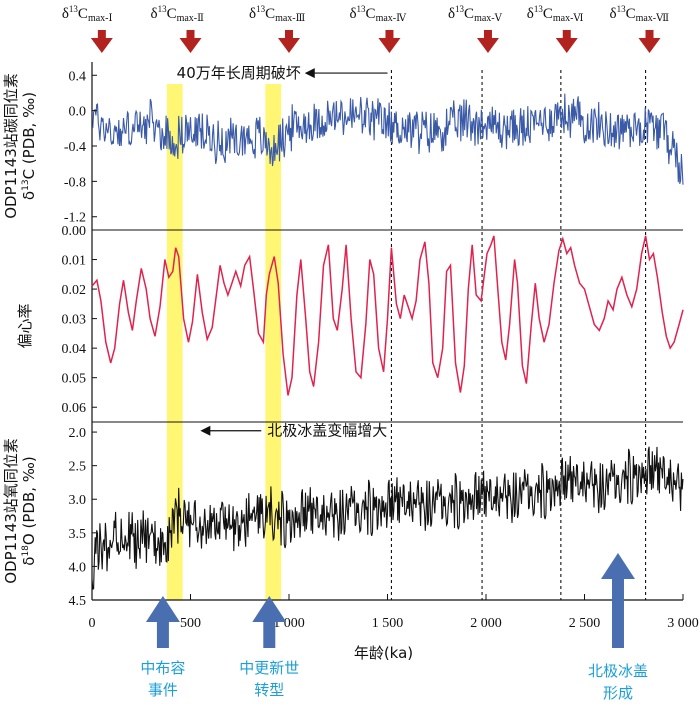  Describe the element at coordinates (239, 73) in the screenshot. I see `annotation-text: 40万年长周期破坏` at that location.